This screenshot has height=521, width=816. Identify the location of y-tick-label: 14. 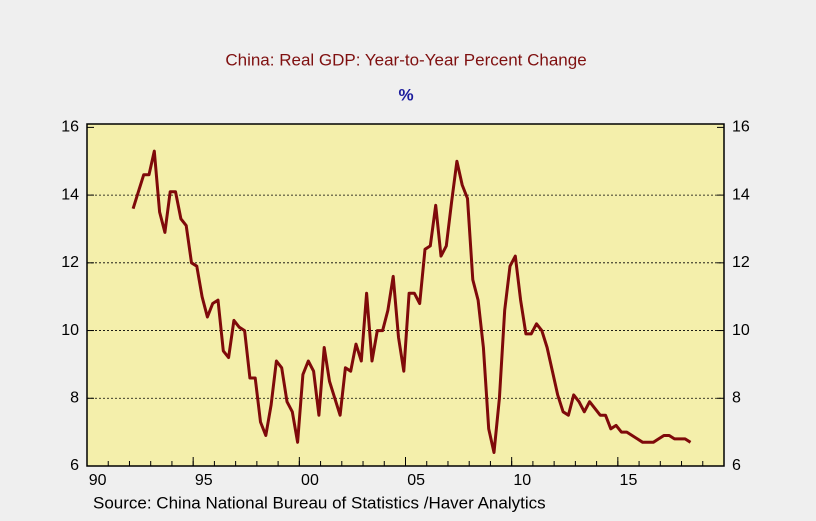
(70, 194).